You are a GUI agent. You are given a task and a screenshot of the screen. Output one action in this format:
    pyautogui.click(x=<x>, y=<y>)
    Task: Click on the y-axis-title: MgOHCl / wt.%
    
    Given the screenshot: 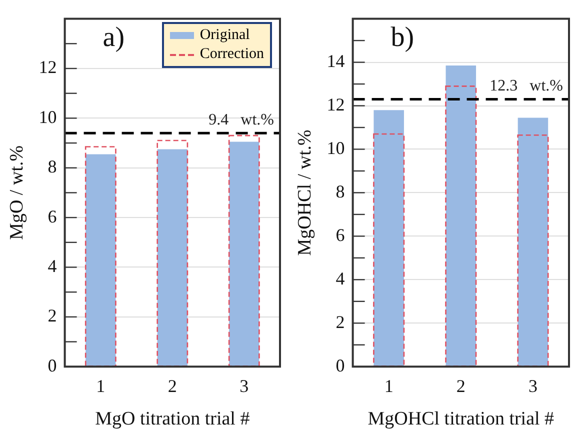 What is the action you would take?
    pyautogui.click(x=305, y=192)
    